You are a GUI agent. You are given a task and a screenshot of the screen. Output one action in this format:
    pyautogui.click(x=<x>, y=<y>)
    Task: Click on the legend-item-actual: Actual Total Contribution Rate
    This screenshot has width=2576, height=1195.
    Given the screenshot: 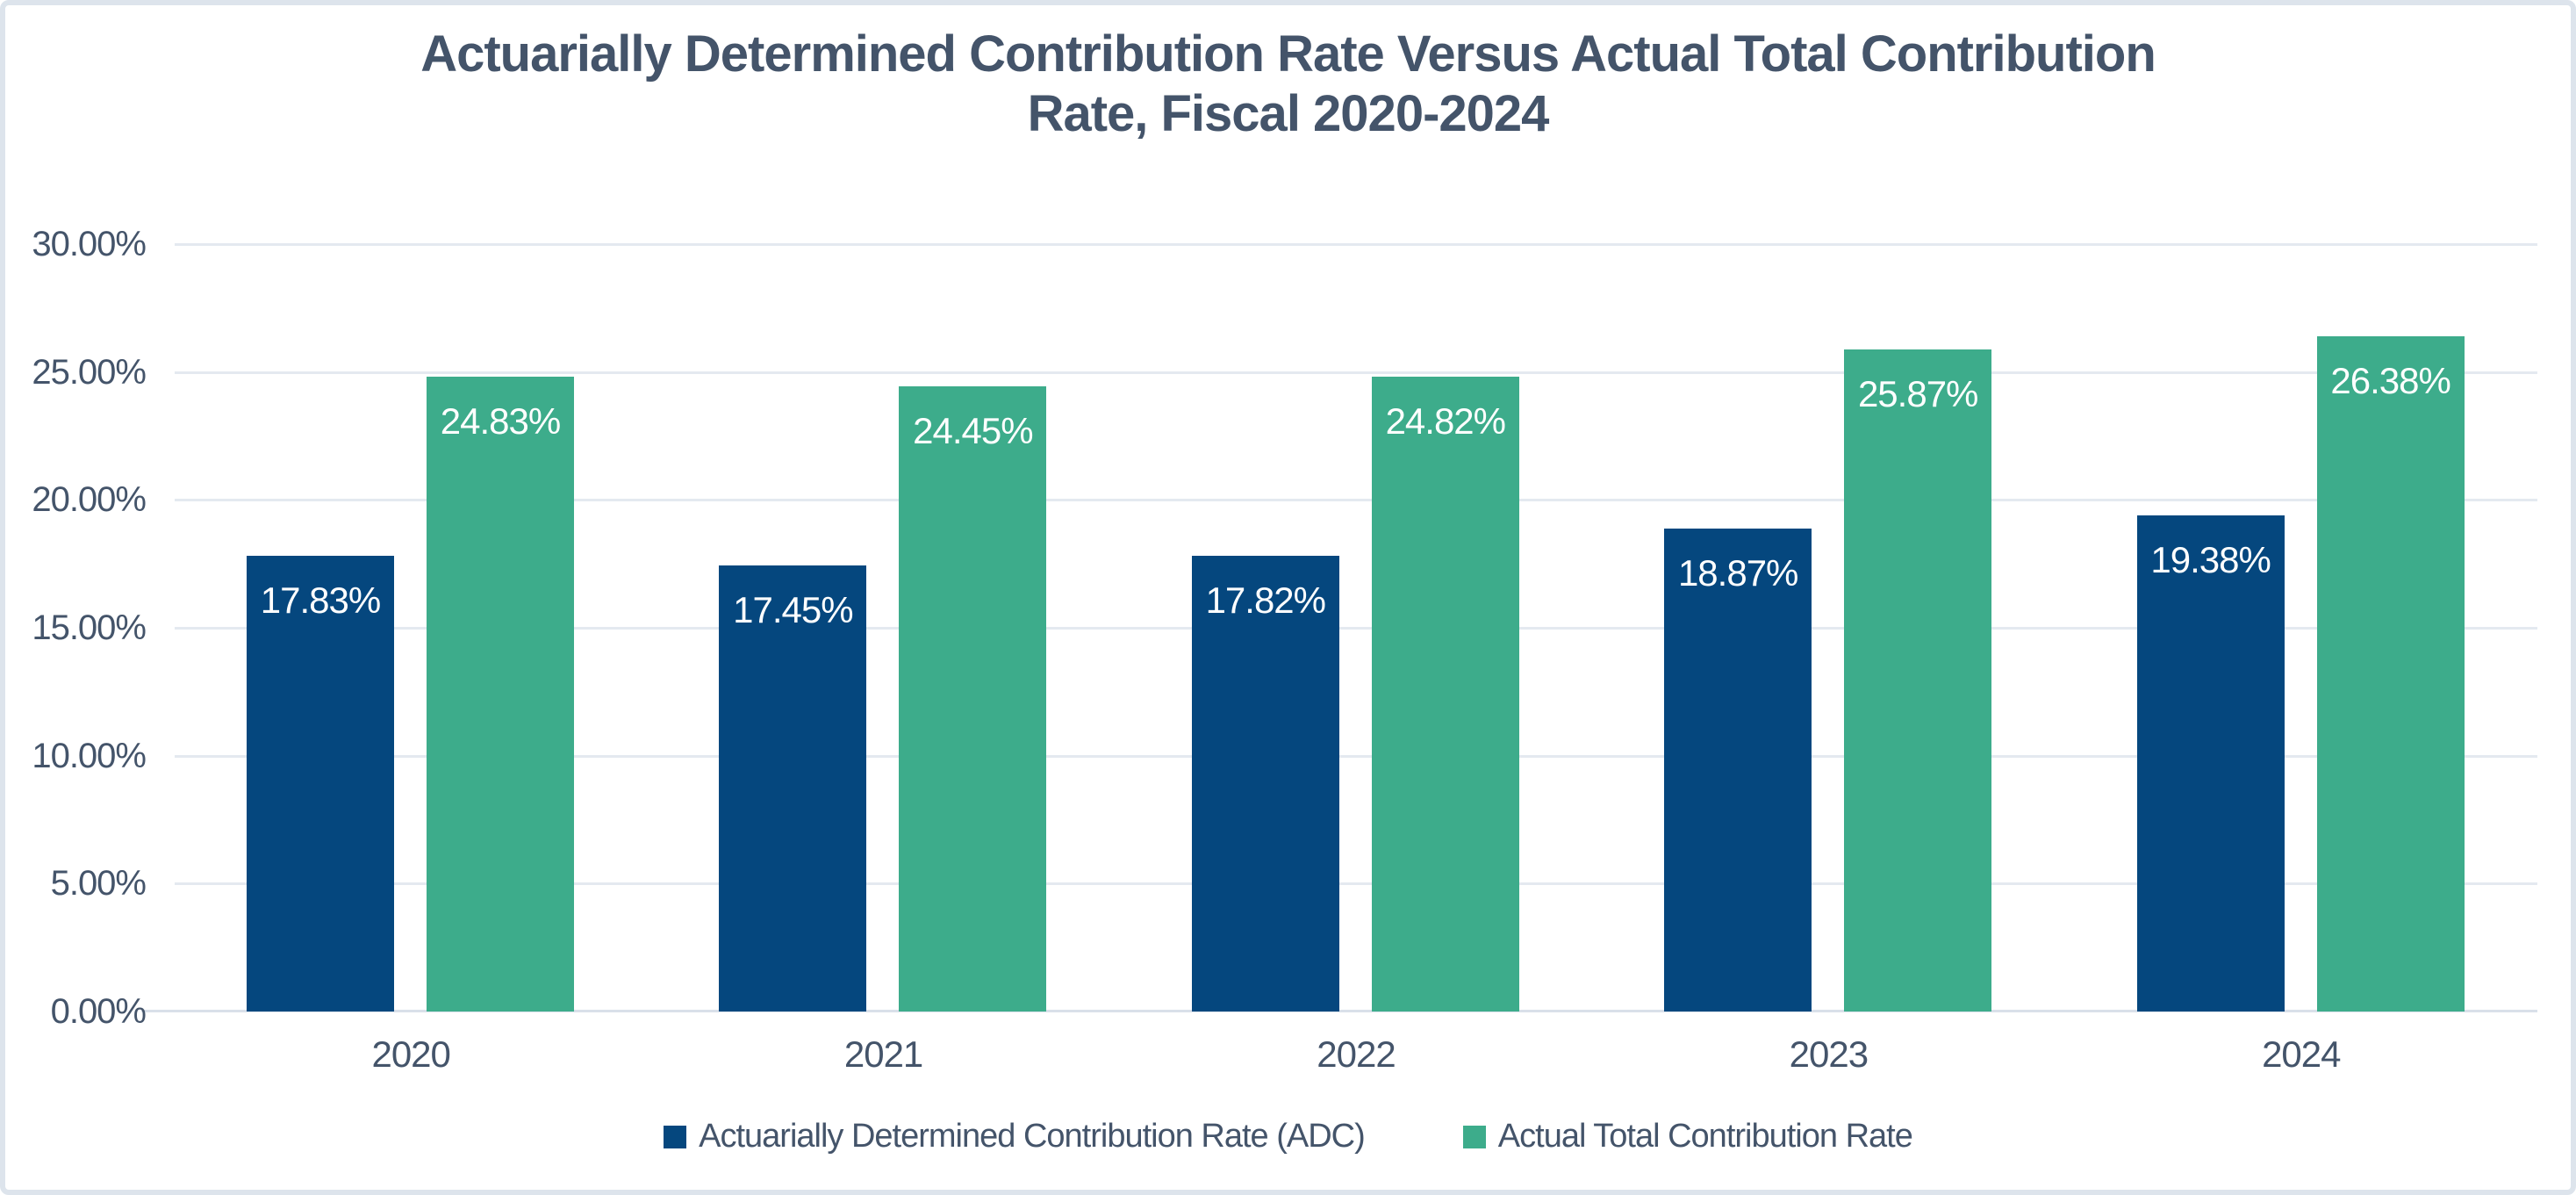 What is the action you would take?
    pyautogui.click(x=1688, y=1137)
    